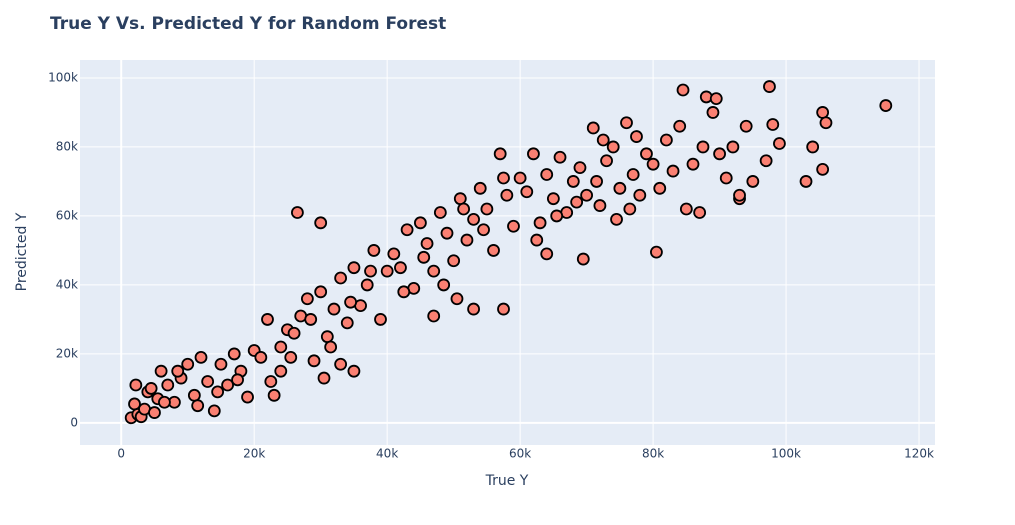 The height and width of the screenshot is (525, 1015). I want to click on y-tick-label: 60k, so click(67, 215).